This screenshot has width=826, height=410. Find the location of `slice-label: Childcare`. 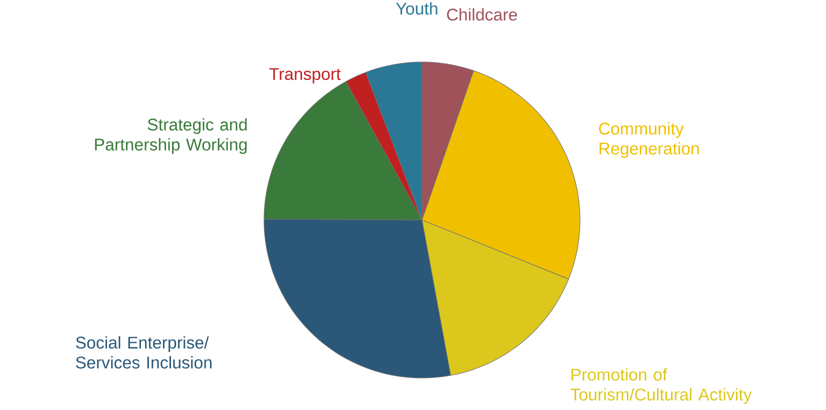

slice-label: Childcare is located at coordinates (482, 14).